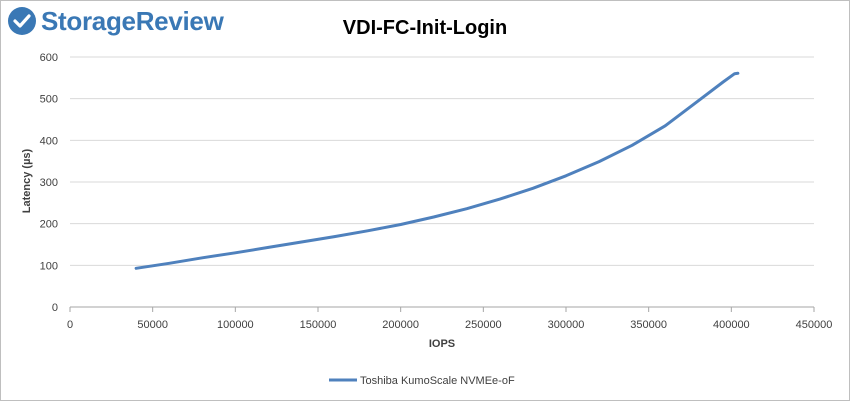 The height and width of the screenshot is (401, 850). I want to click on x-tick-label: 300000, so click(566, 325).